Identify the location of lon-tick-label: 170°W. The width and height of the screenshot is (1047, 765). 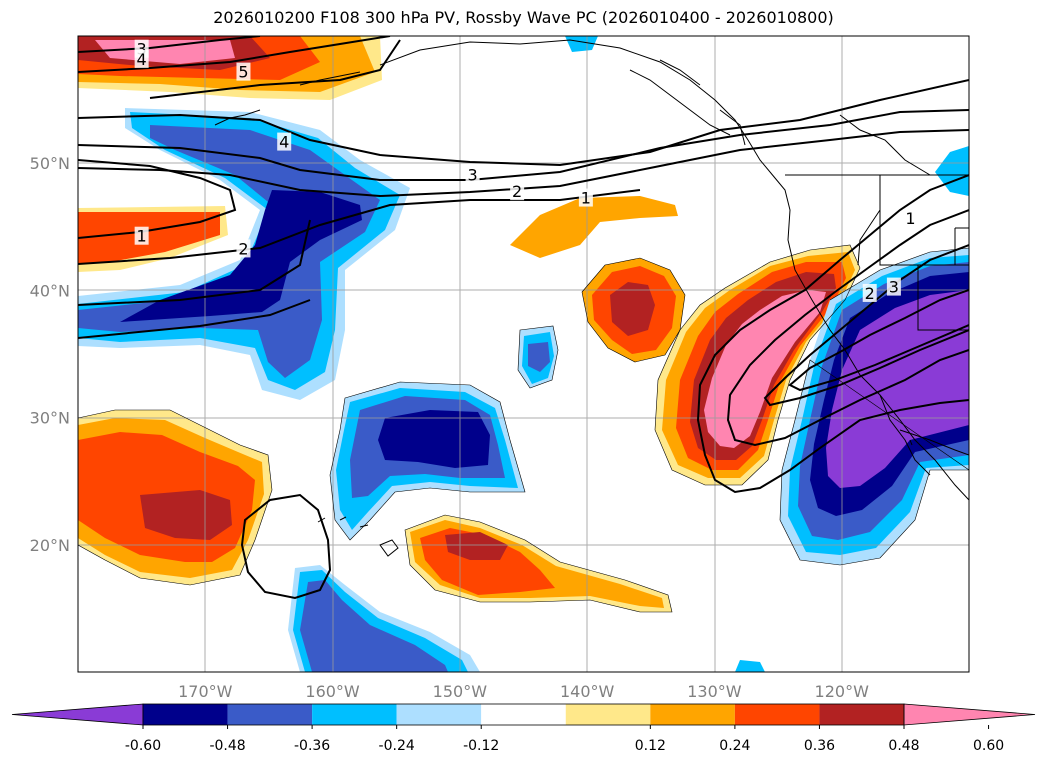
(205, 691).